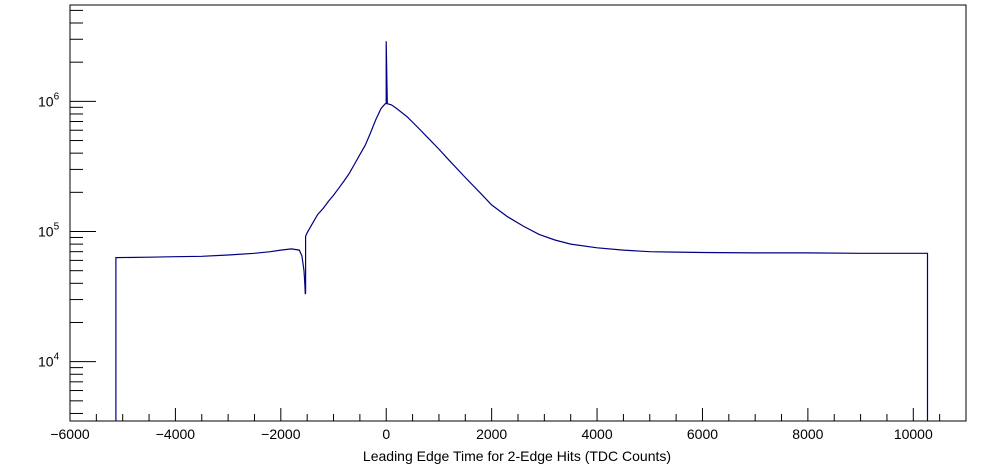 This screenshot has height=472, width=996. I want to click on x-tick-label: −4000, so click(176, 434).